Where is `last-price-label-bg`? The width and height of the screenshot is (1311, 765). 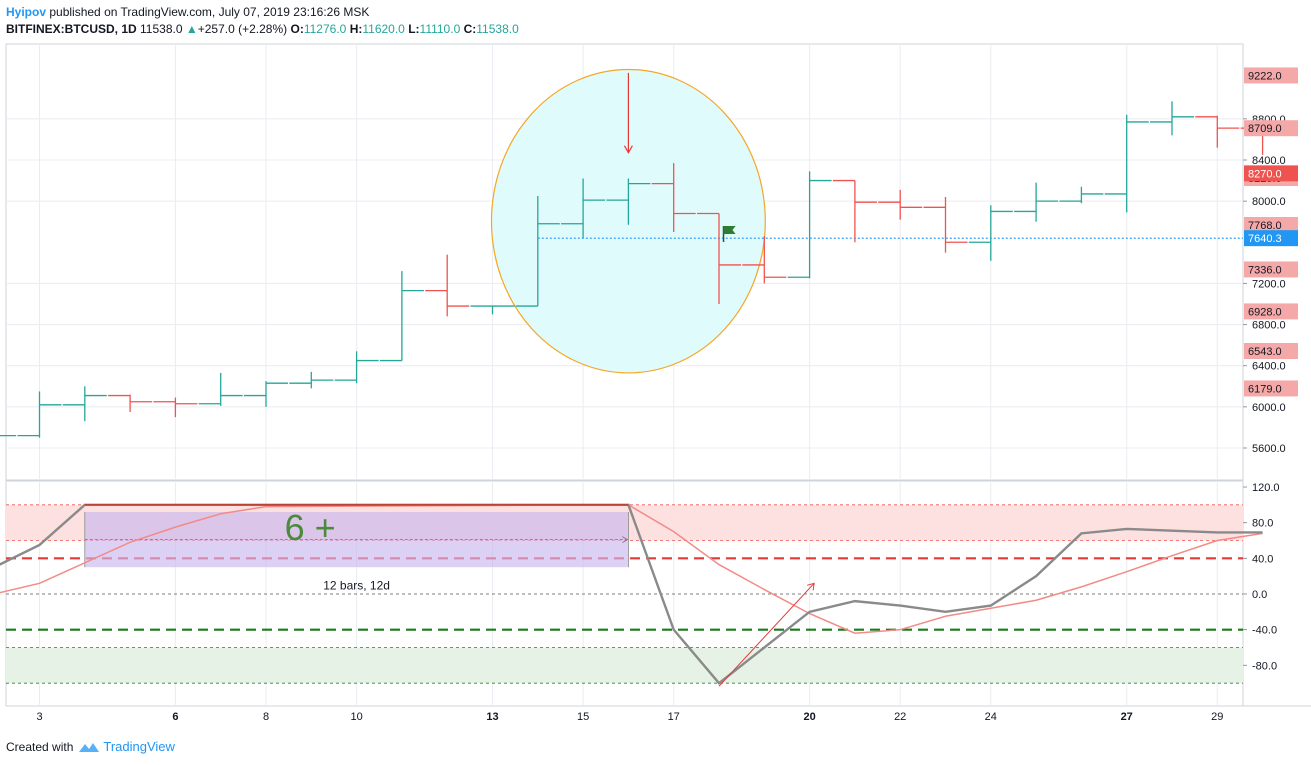
last-price-label-bg is located at coordinates (1271, 173).